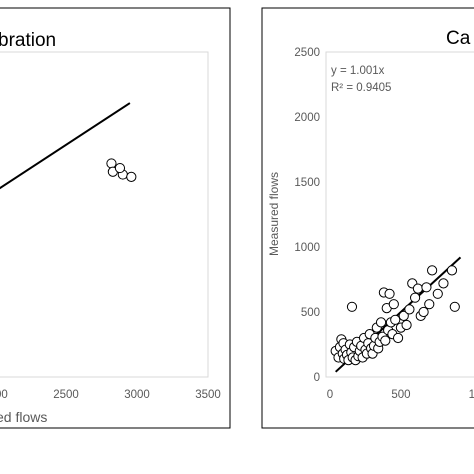  What do you see at coordinates (307, 118) in the screenshot?
I see `y-tick-label: 2000` at bounding box center [307, 118].